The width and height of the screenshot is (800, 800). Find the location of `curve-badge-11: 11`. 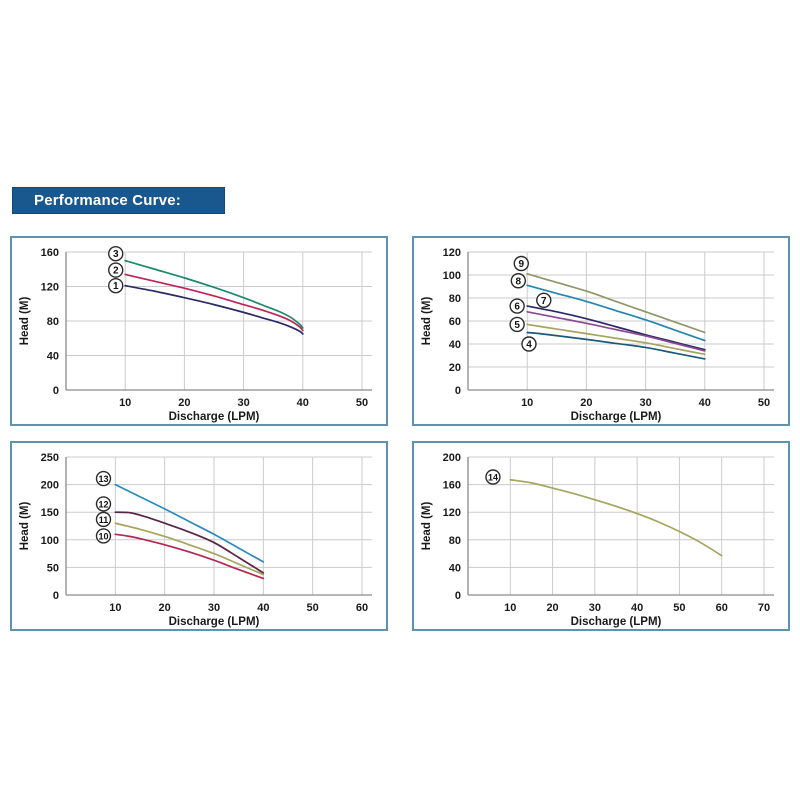

curve-badge-11: 11 is located at coordinates (103, 519).